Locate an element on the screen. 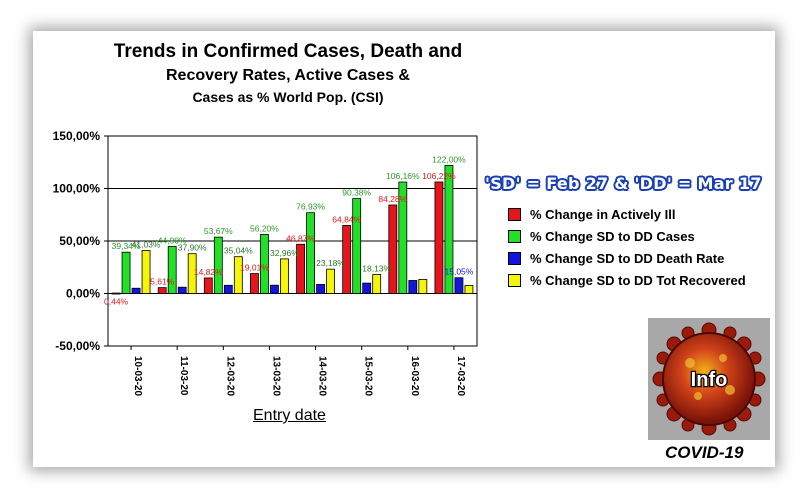  data-label: 122,00% is located at coordinates (449, 159).